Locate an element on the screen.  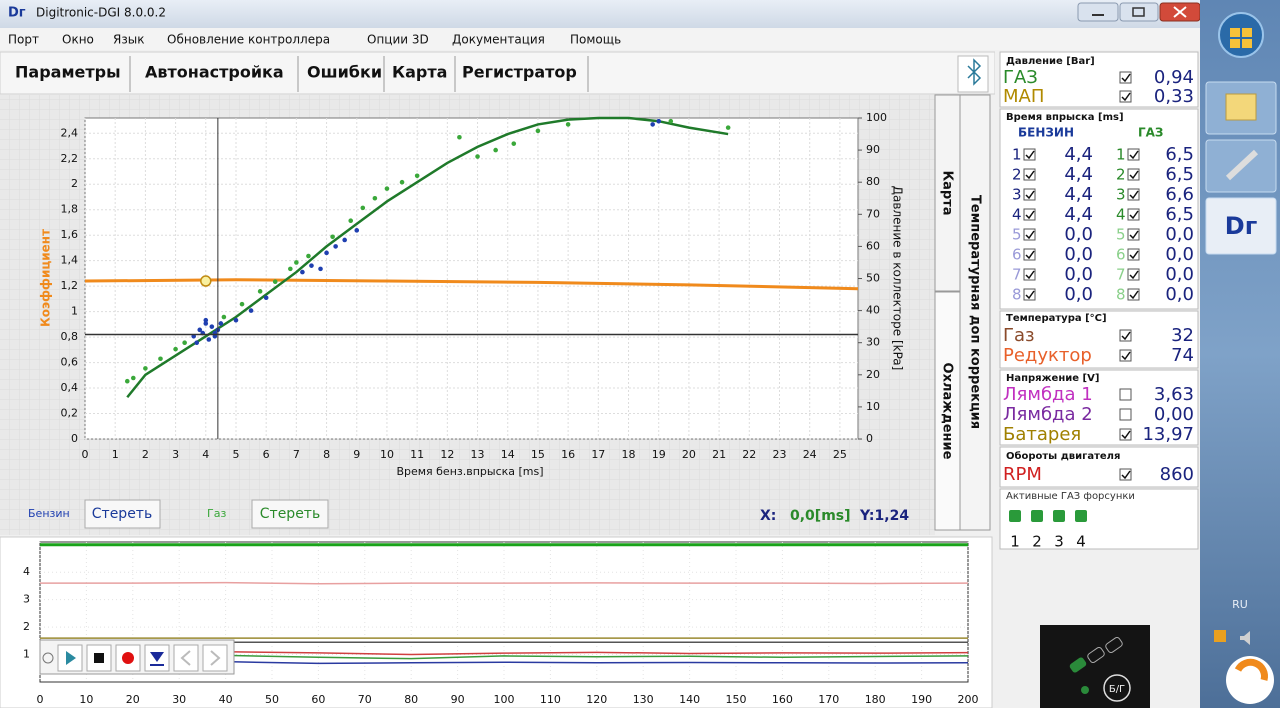
start-button is located at coordinates (1241, 35).